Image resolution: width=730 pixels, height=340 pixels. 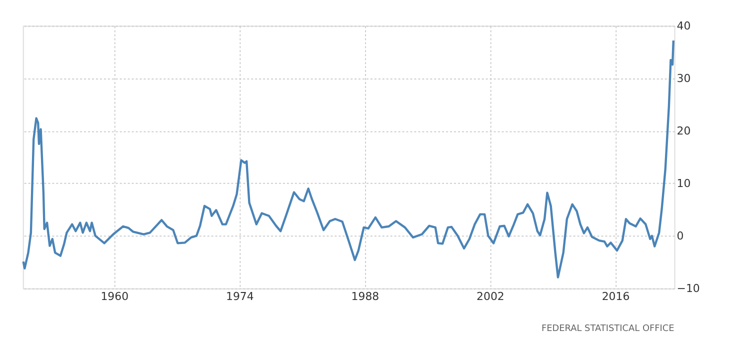 What do you see at coordinates (365, 296) in the screenshot?
I see `x-tick-label: 1988` at bounding box center [365, 296].